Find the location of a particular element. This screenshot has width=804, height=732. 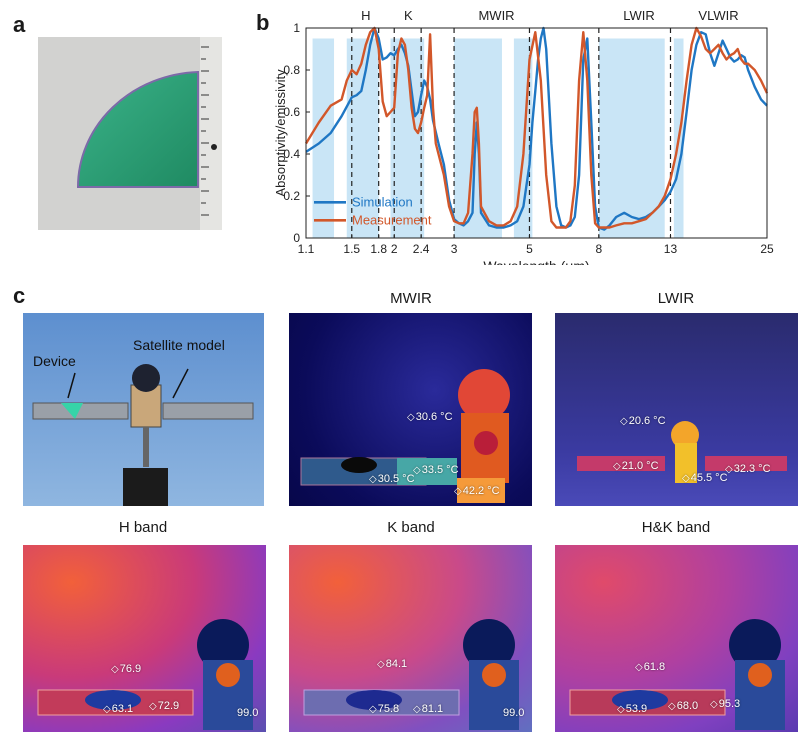

h-band-temp-2: 63.1 is located at coordinates (122, 709).